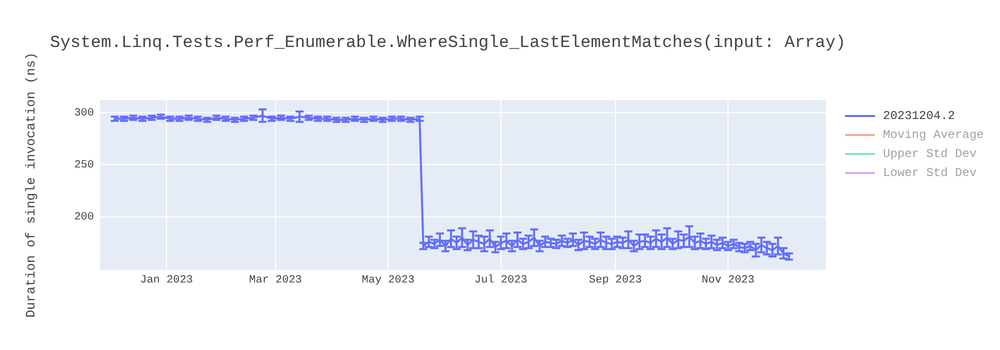 Image resolution: width=1000 pixels, height=350 pixels. Describe the element at coordinates (84, 166) in the screenshot. I see `y-tick-label: 250` at that location.